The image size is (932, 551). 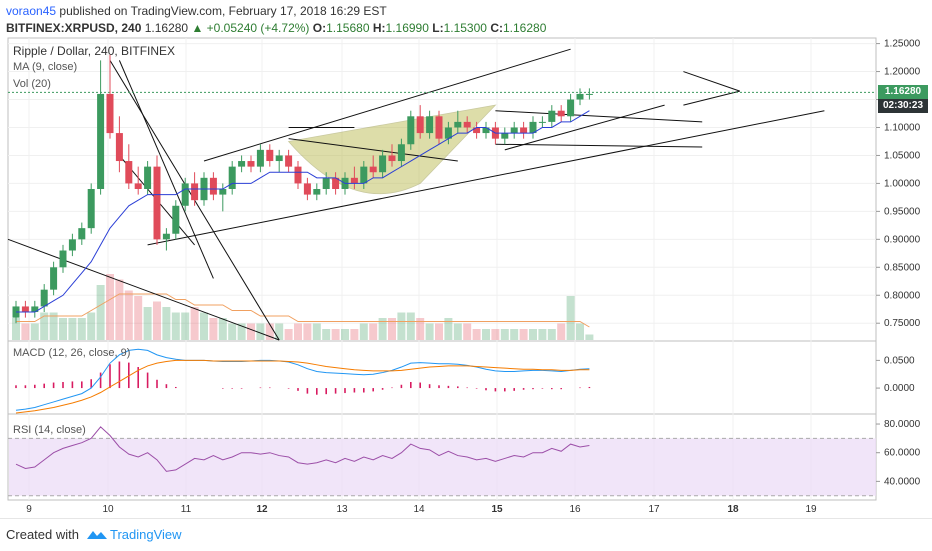 What do you see at coordinates (902, 453) in the screenshot?
I see `rsi-tick-label: 60.0000` at bounding box center [902, 453].